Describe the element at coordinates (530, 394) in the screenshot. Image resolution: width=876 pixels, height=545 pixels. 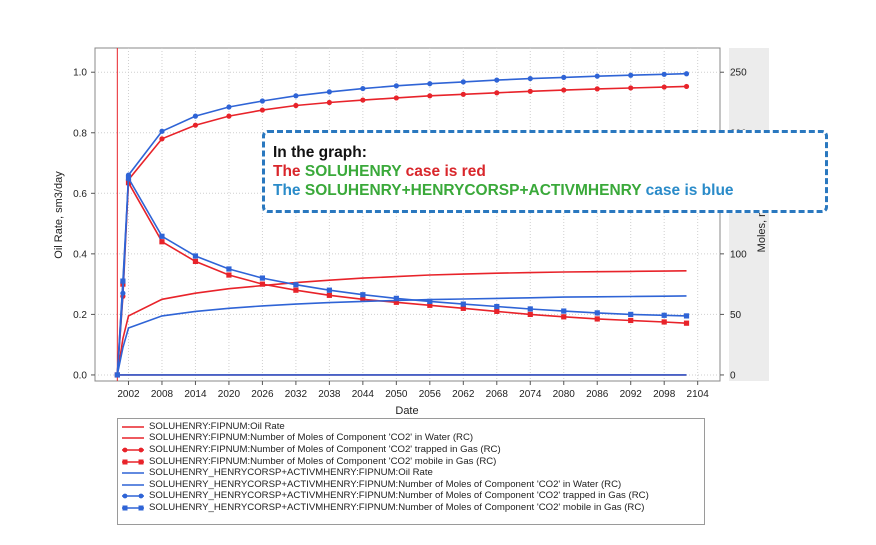
I see `x-tick-label: 2074` at that location.